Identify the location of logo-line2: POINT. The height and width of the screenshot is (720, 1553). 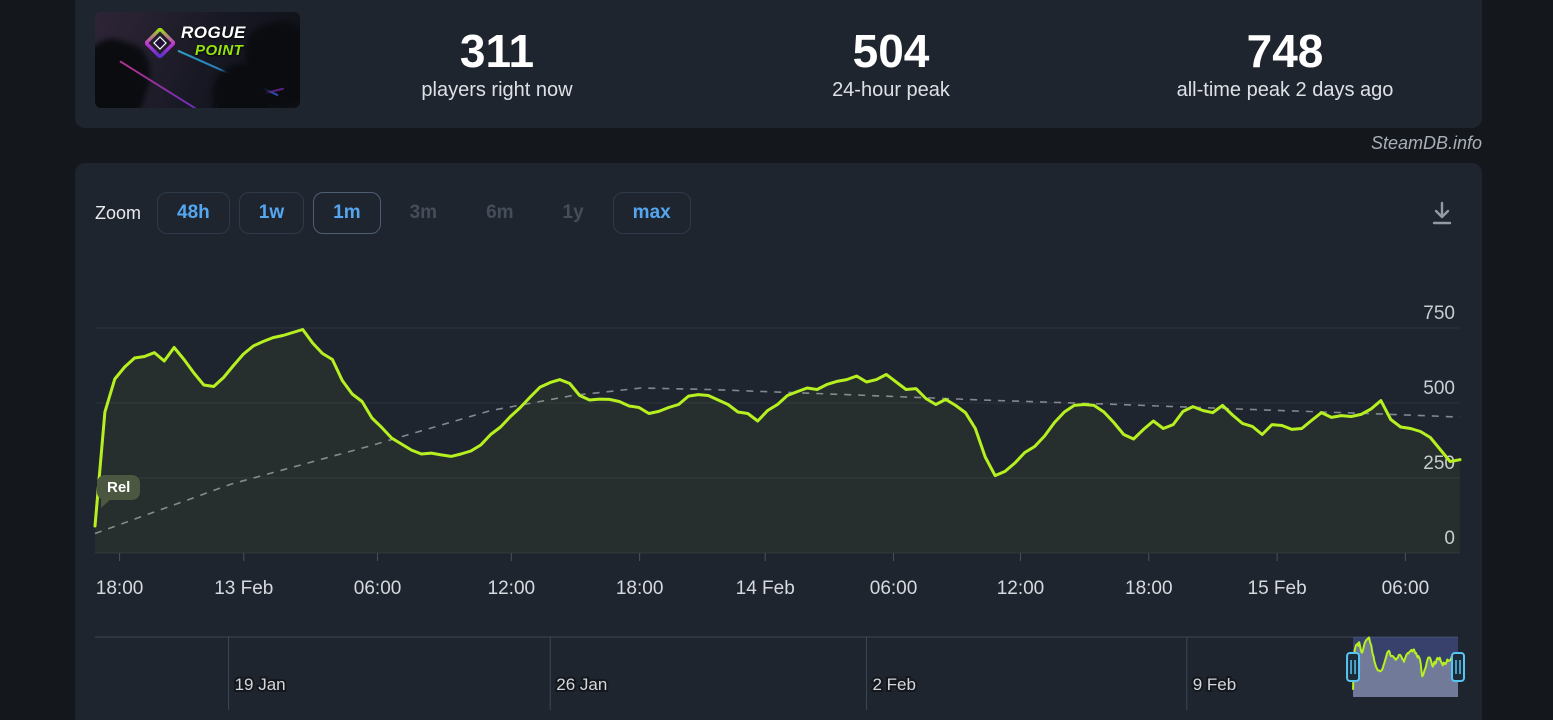
(219, 50).